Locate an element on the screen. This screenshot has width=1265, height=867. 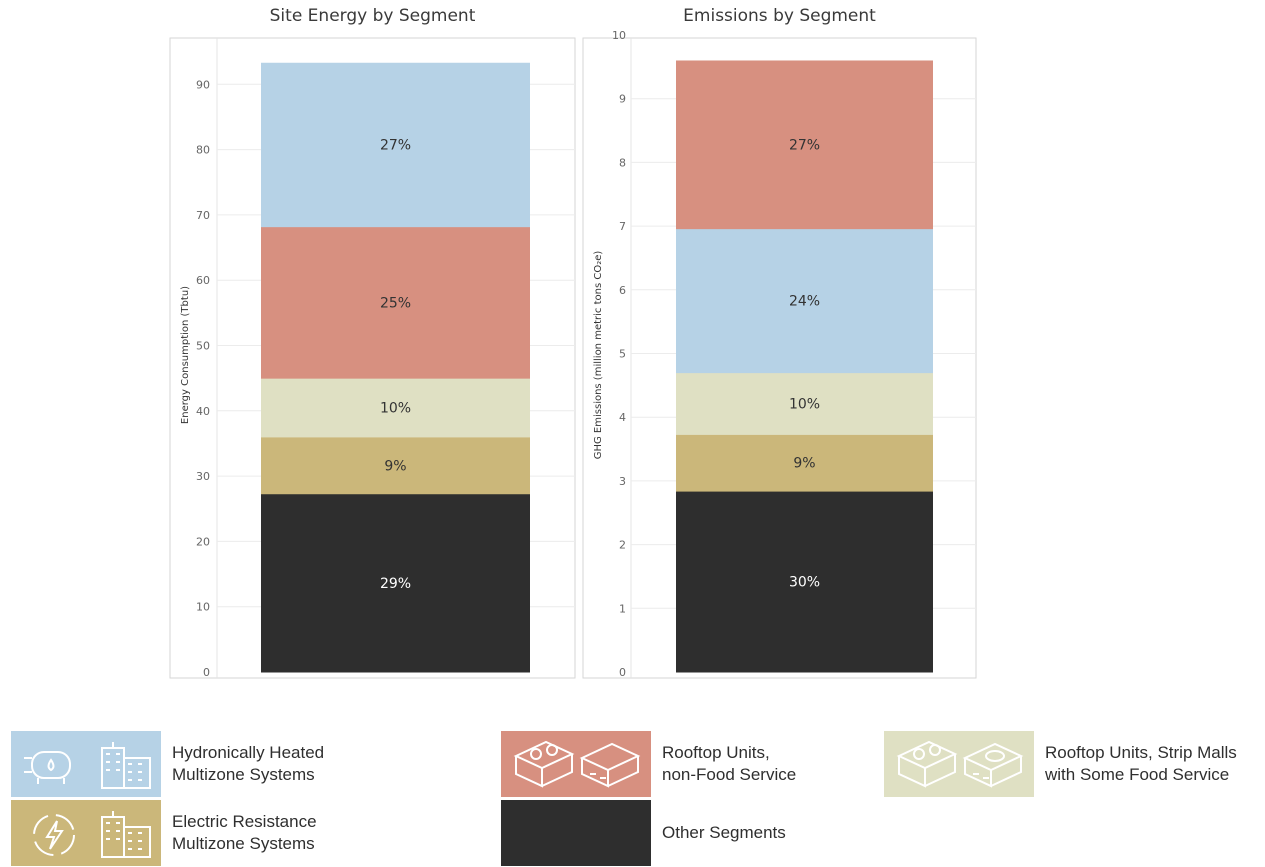
boiler-building-icon is located at coordinates (87, 765).